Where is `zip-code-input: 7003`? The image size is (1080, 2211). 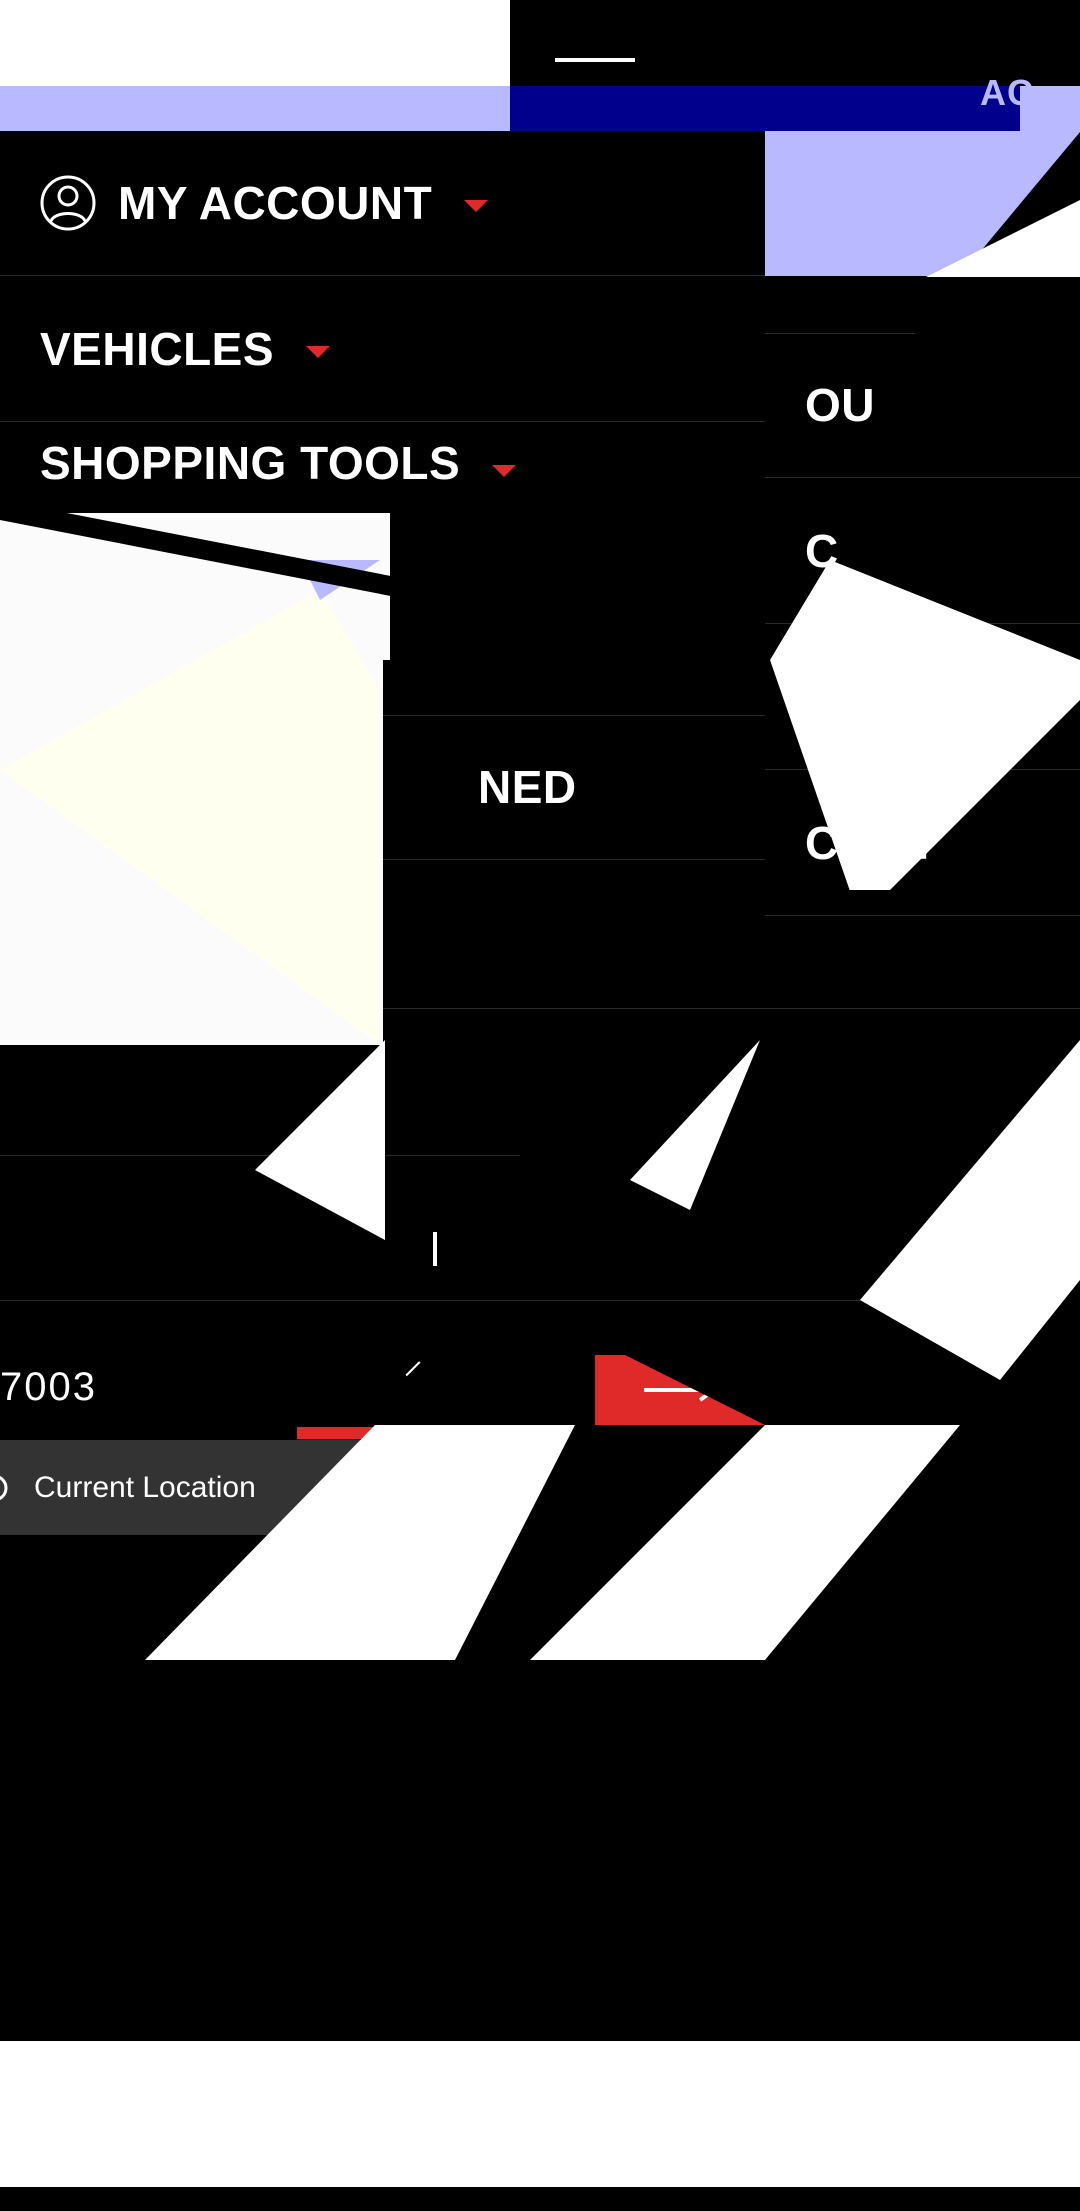
zip-code-input: 7003 is located at coordinates (48, 1387).